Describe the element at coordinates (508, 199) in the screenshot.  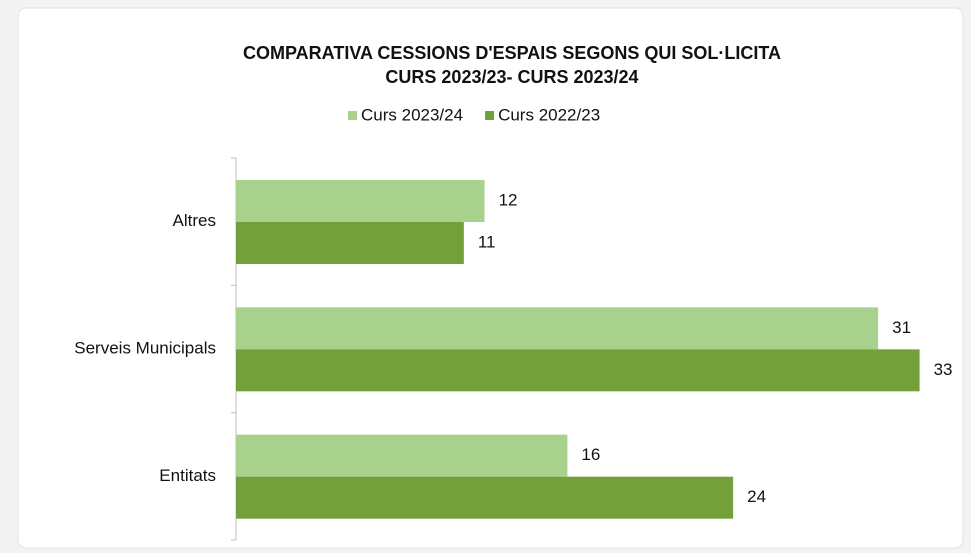
I see `data-label: 12` at that location.